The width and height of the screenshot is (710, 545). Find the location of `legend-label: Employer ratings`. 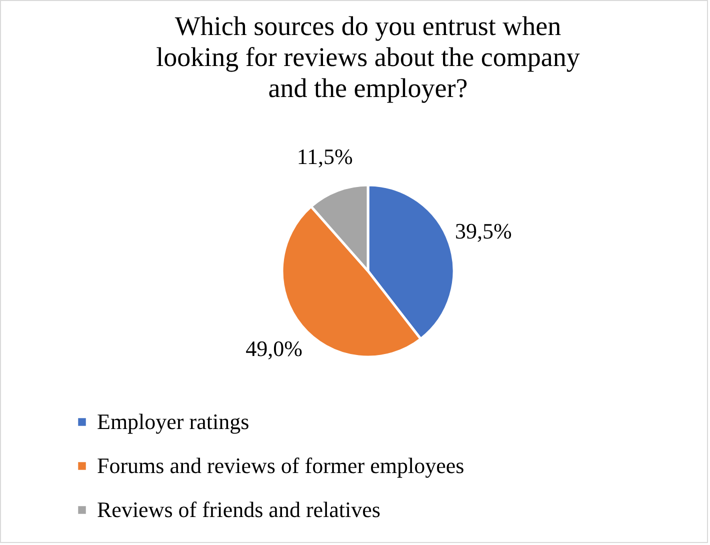

legend-label: Employer ratings is located at coordinates (173, 421).